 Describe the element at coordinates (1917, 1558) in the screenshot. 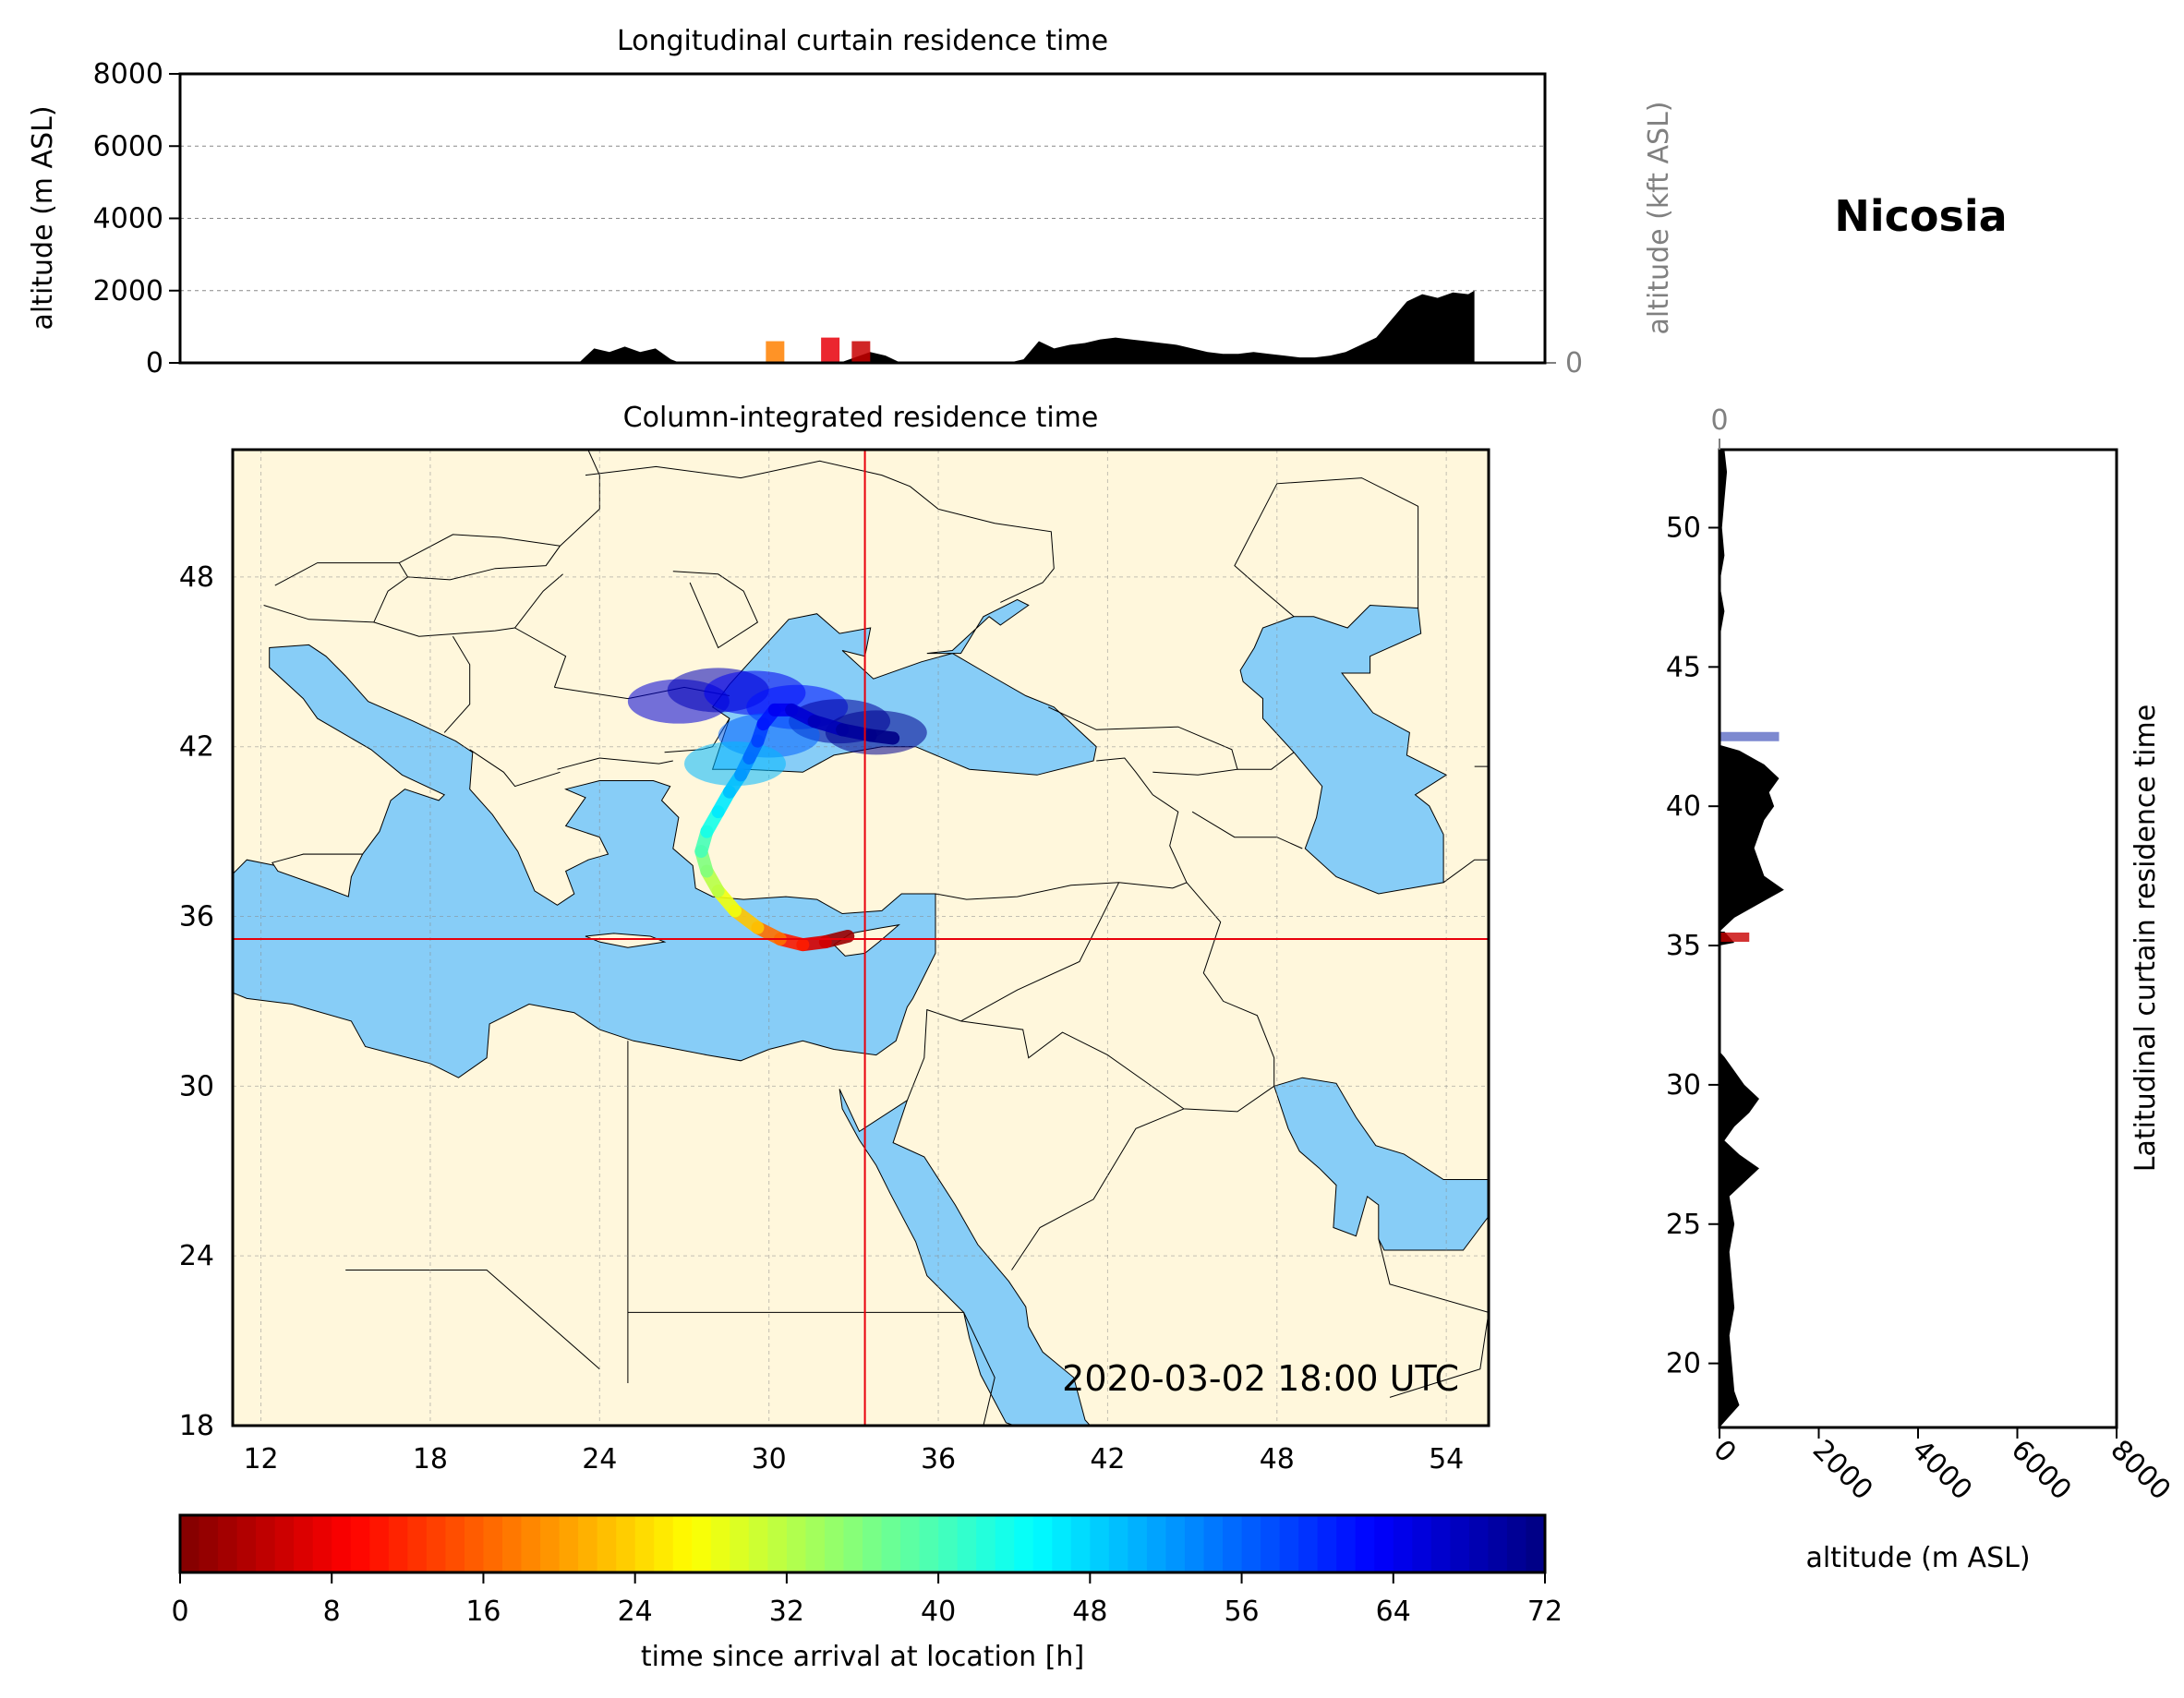

I see `latitudinal-xlabel: altitude (m ASL)` at that location.